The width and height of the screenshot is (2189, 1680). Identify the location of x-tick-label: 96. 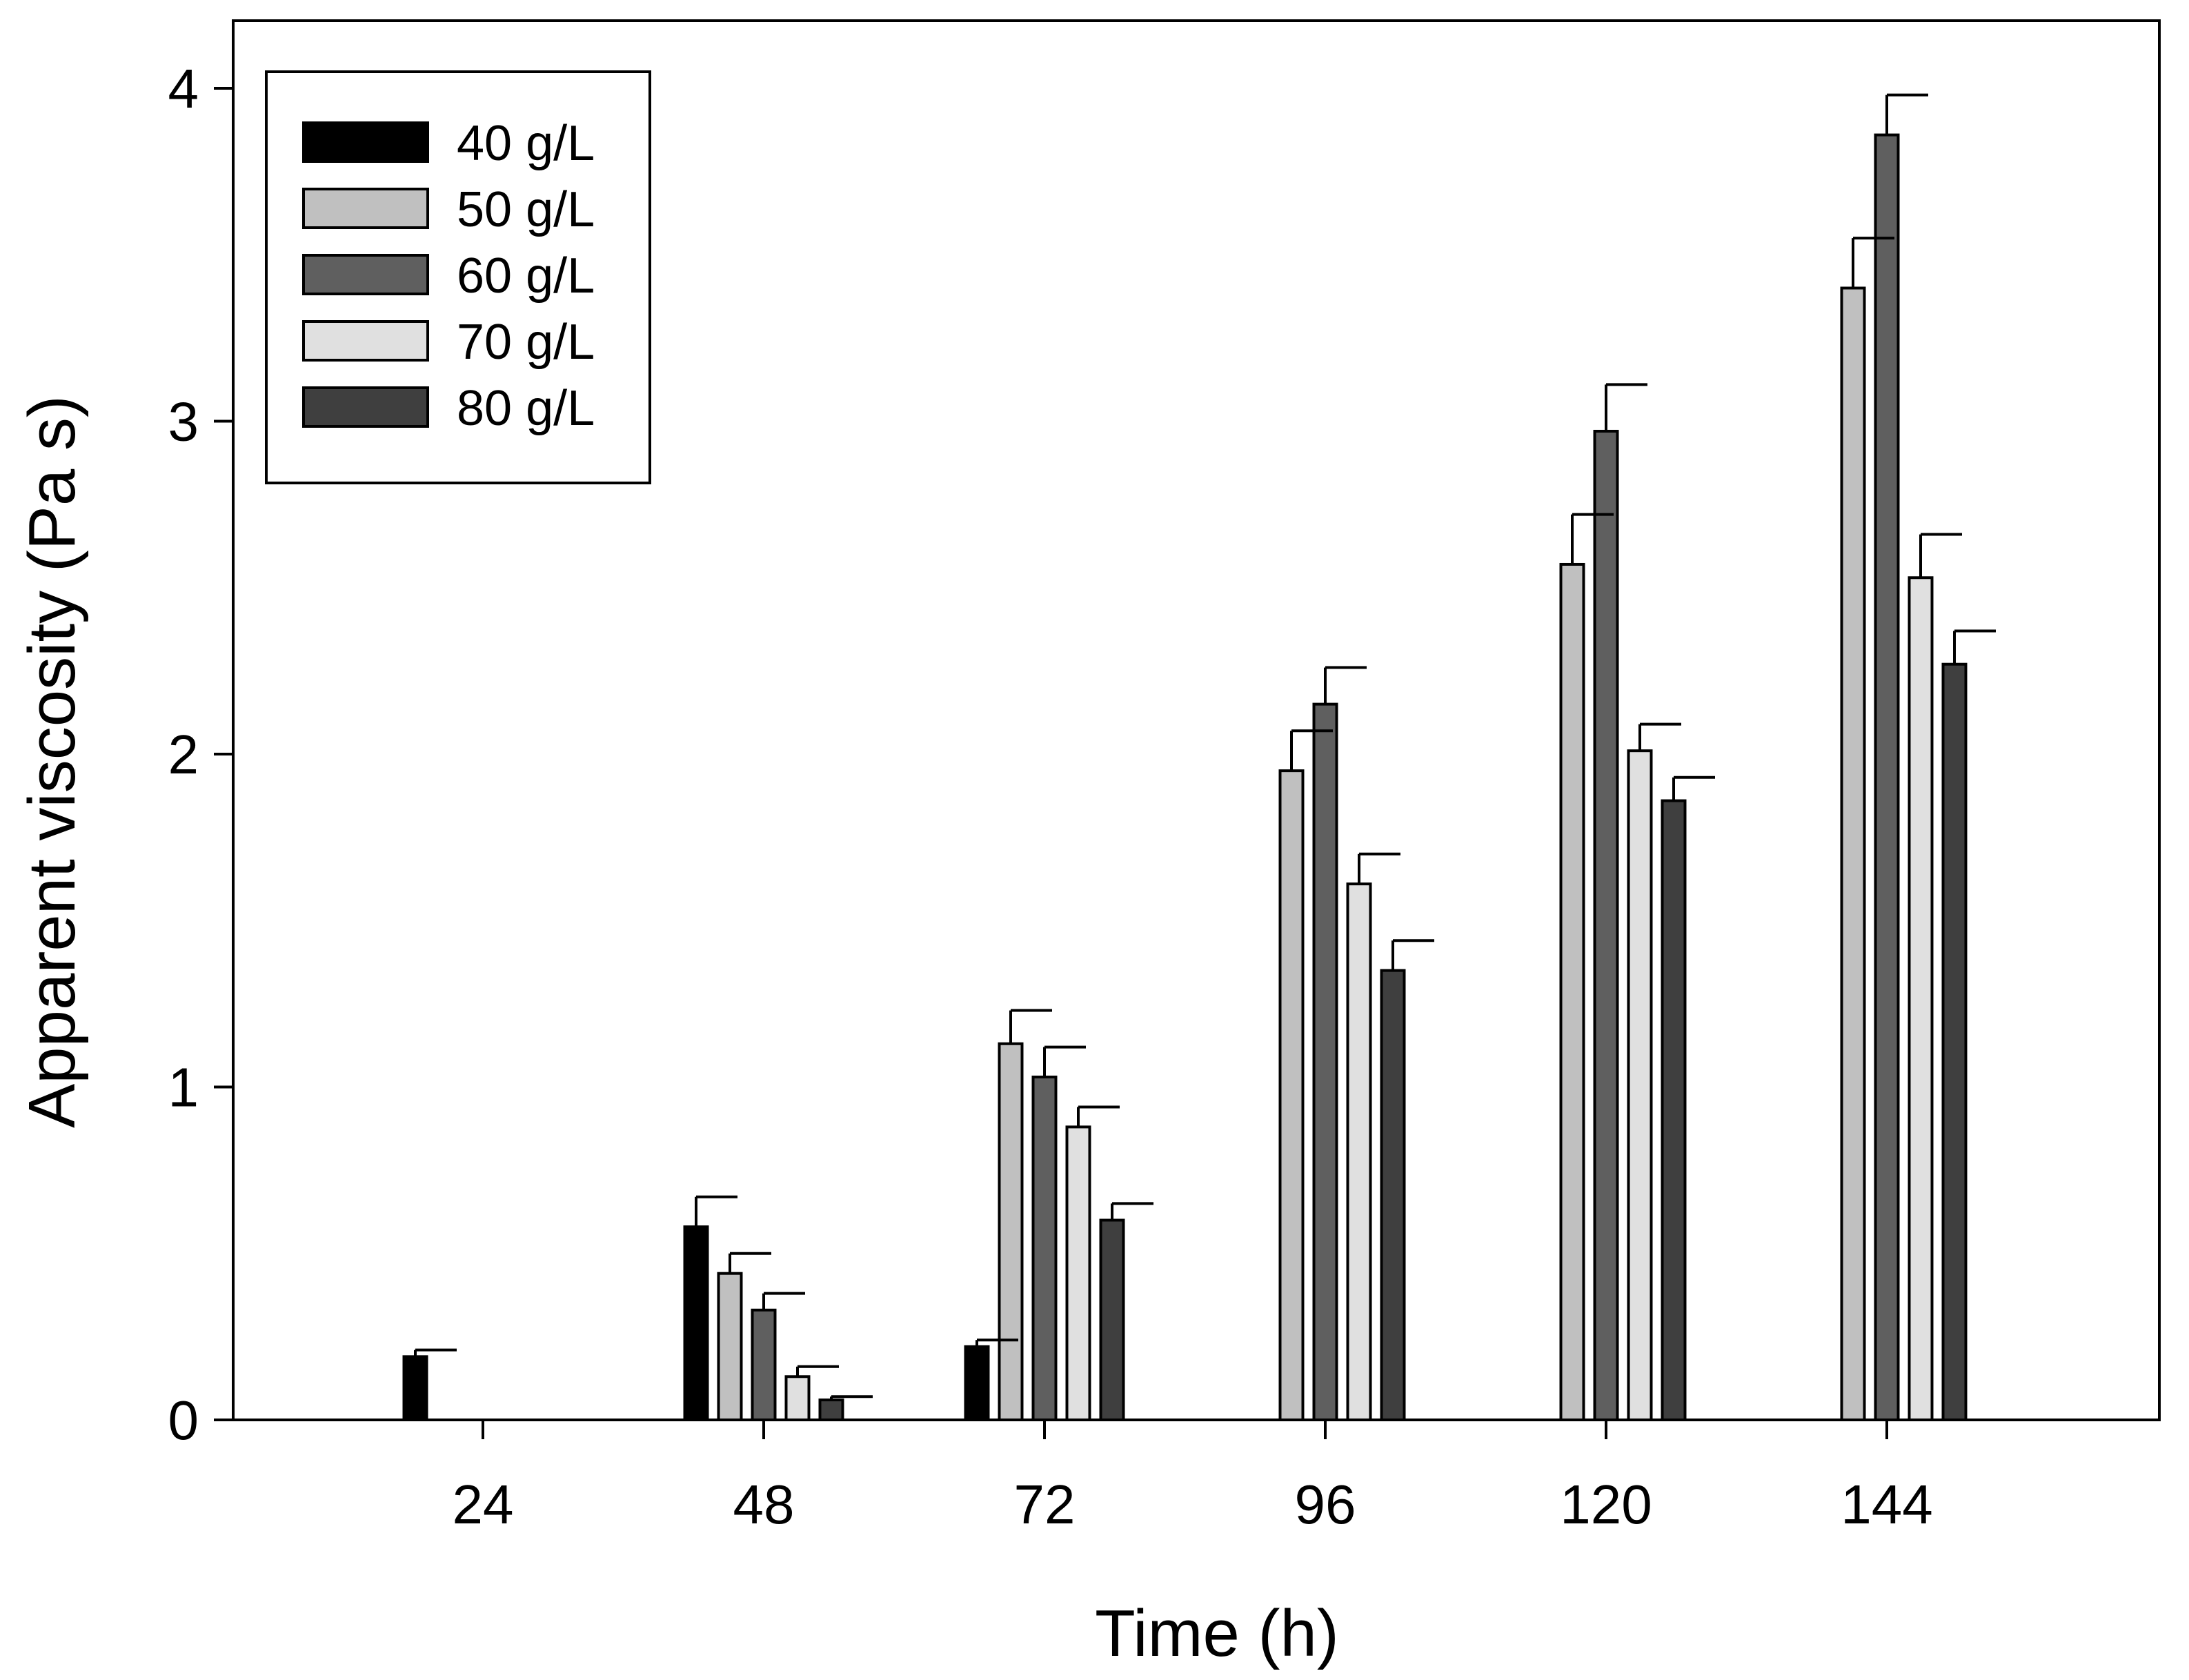
(1325, 1504).